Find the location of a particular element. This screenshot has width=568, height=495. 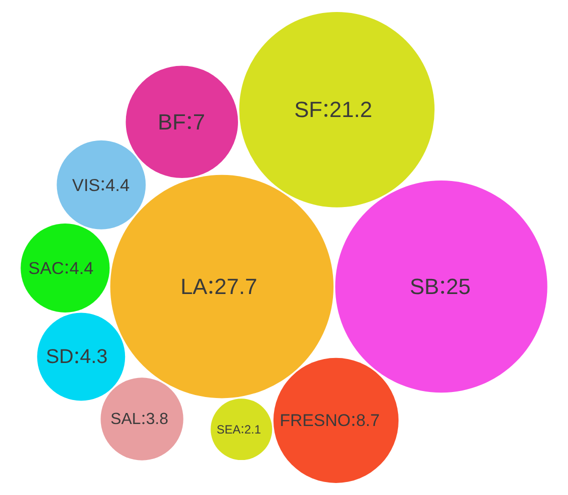

data-label: 8.7 is located at coordinates (368, 420).